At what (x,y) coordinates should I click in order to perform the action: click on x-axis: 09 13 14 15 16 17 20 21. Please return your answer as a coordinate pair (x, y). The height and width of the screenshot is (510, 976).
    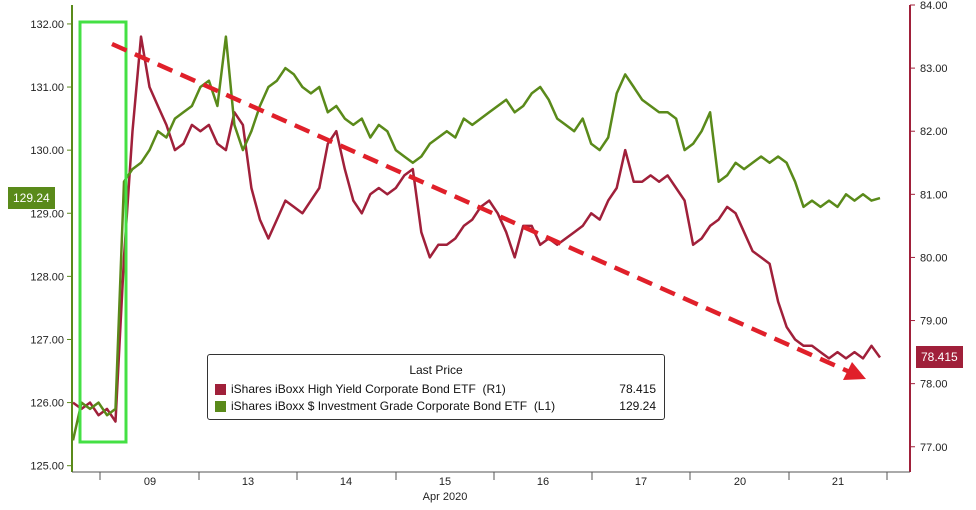
    Looking at the image, I should click on (491, 479).